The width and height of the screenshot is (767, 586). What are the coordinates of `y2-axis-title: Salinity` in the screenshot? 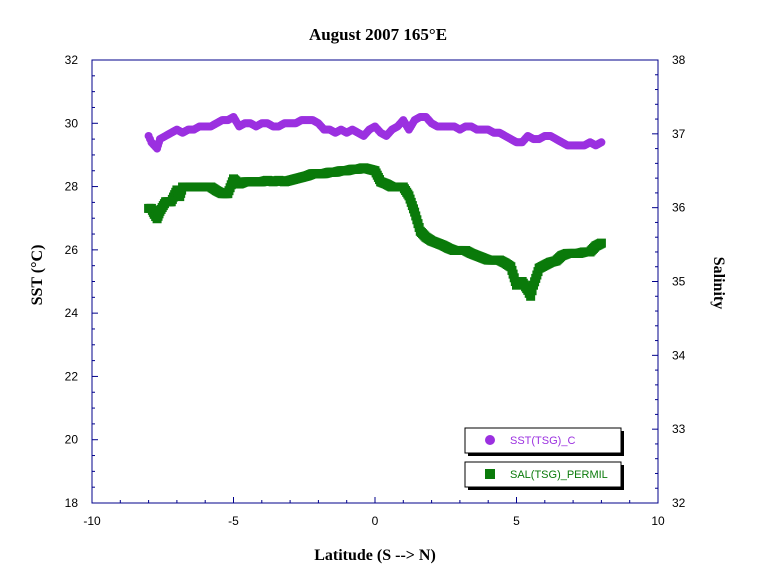 It's located at (718, 283).